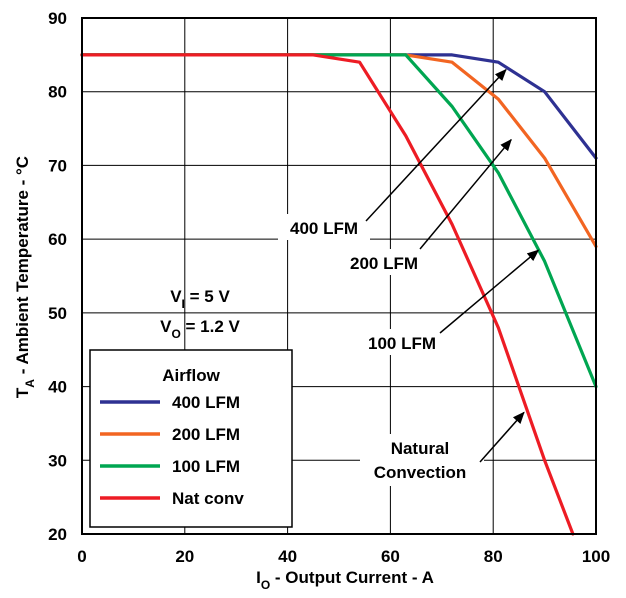 Image resolution: width=626 pixels, height=598 pixels. What do you see at coordinates (384, 263) in the screenshot?
I see `annotation-200-lfm-label: 200 LFM` at bounding box center [384, 263].